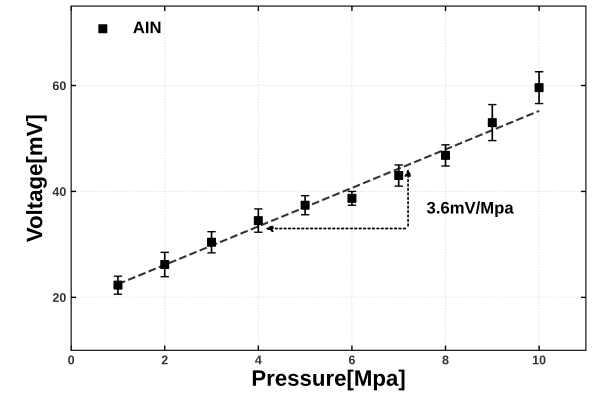 The width and height of the screenshot is (593, 405). What do you see at coordinates (445, 360) in the screenshot?
I see `x-tick-label: 8` at bounding box center [445, 360].